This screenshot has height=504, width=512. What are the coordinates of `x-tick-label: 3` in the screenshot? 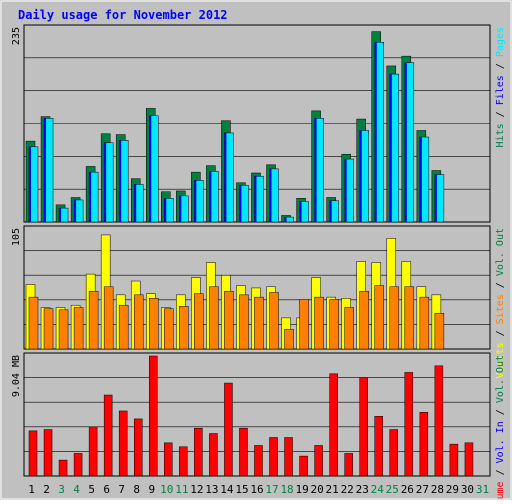 It's located at (61, 489).